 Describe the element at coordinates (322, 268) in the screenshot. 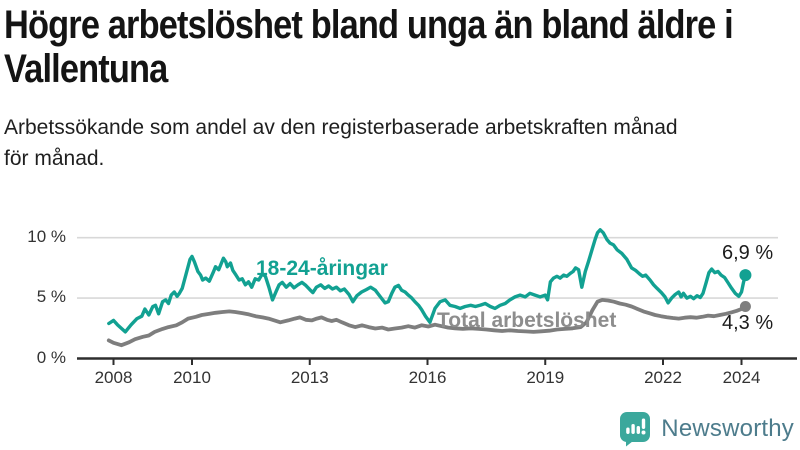

I see `series-label-18-24: 18-24-åringar` at that location.